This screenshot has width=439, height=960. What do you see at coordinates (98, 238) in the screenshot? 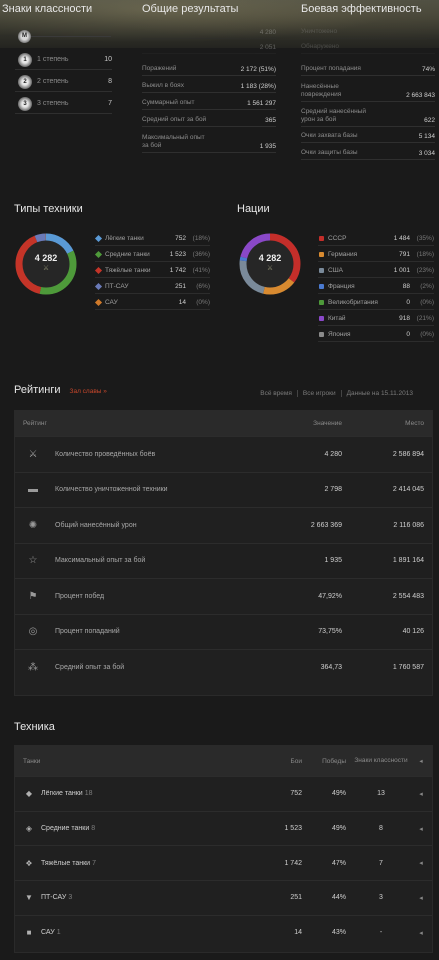
I see `light-tank-icon` at bounding box center [98, 238].